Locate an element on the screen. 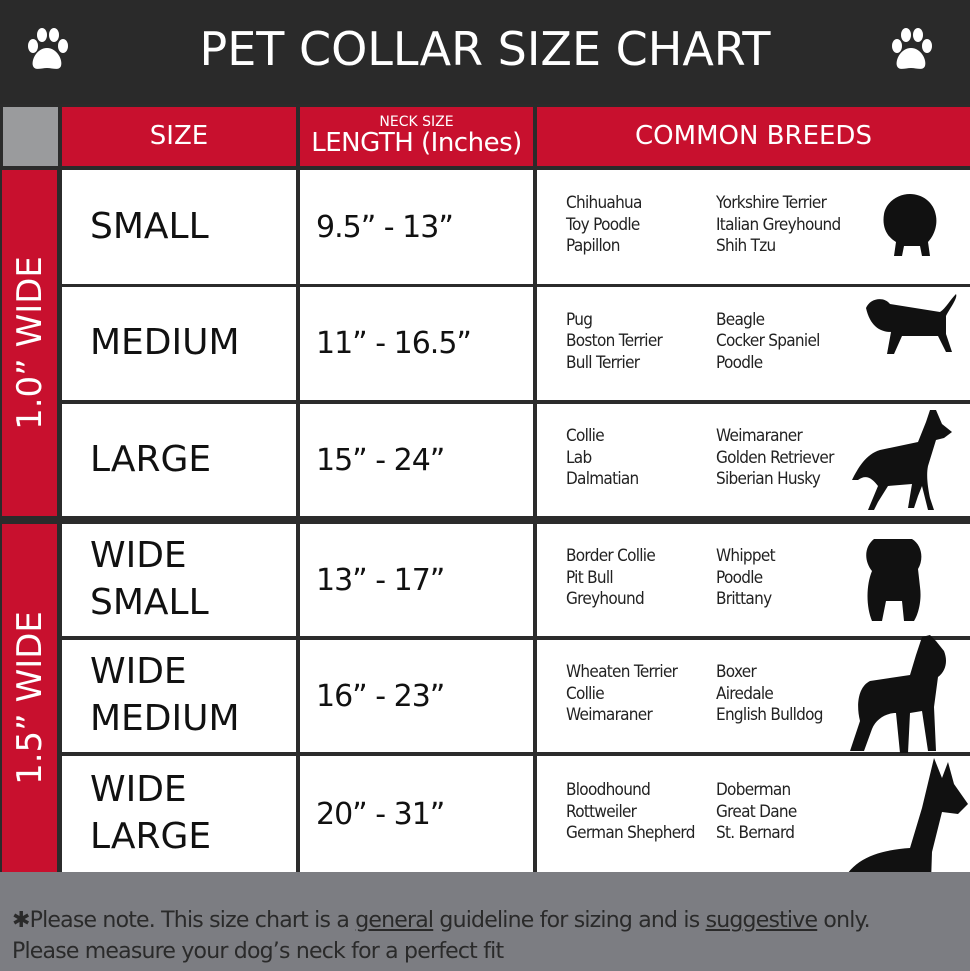 This screenshot has height=971, width=970. column-header-length: NECK SIZE LENGTH (Inches) is located at coordinates (416, 136).